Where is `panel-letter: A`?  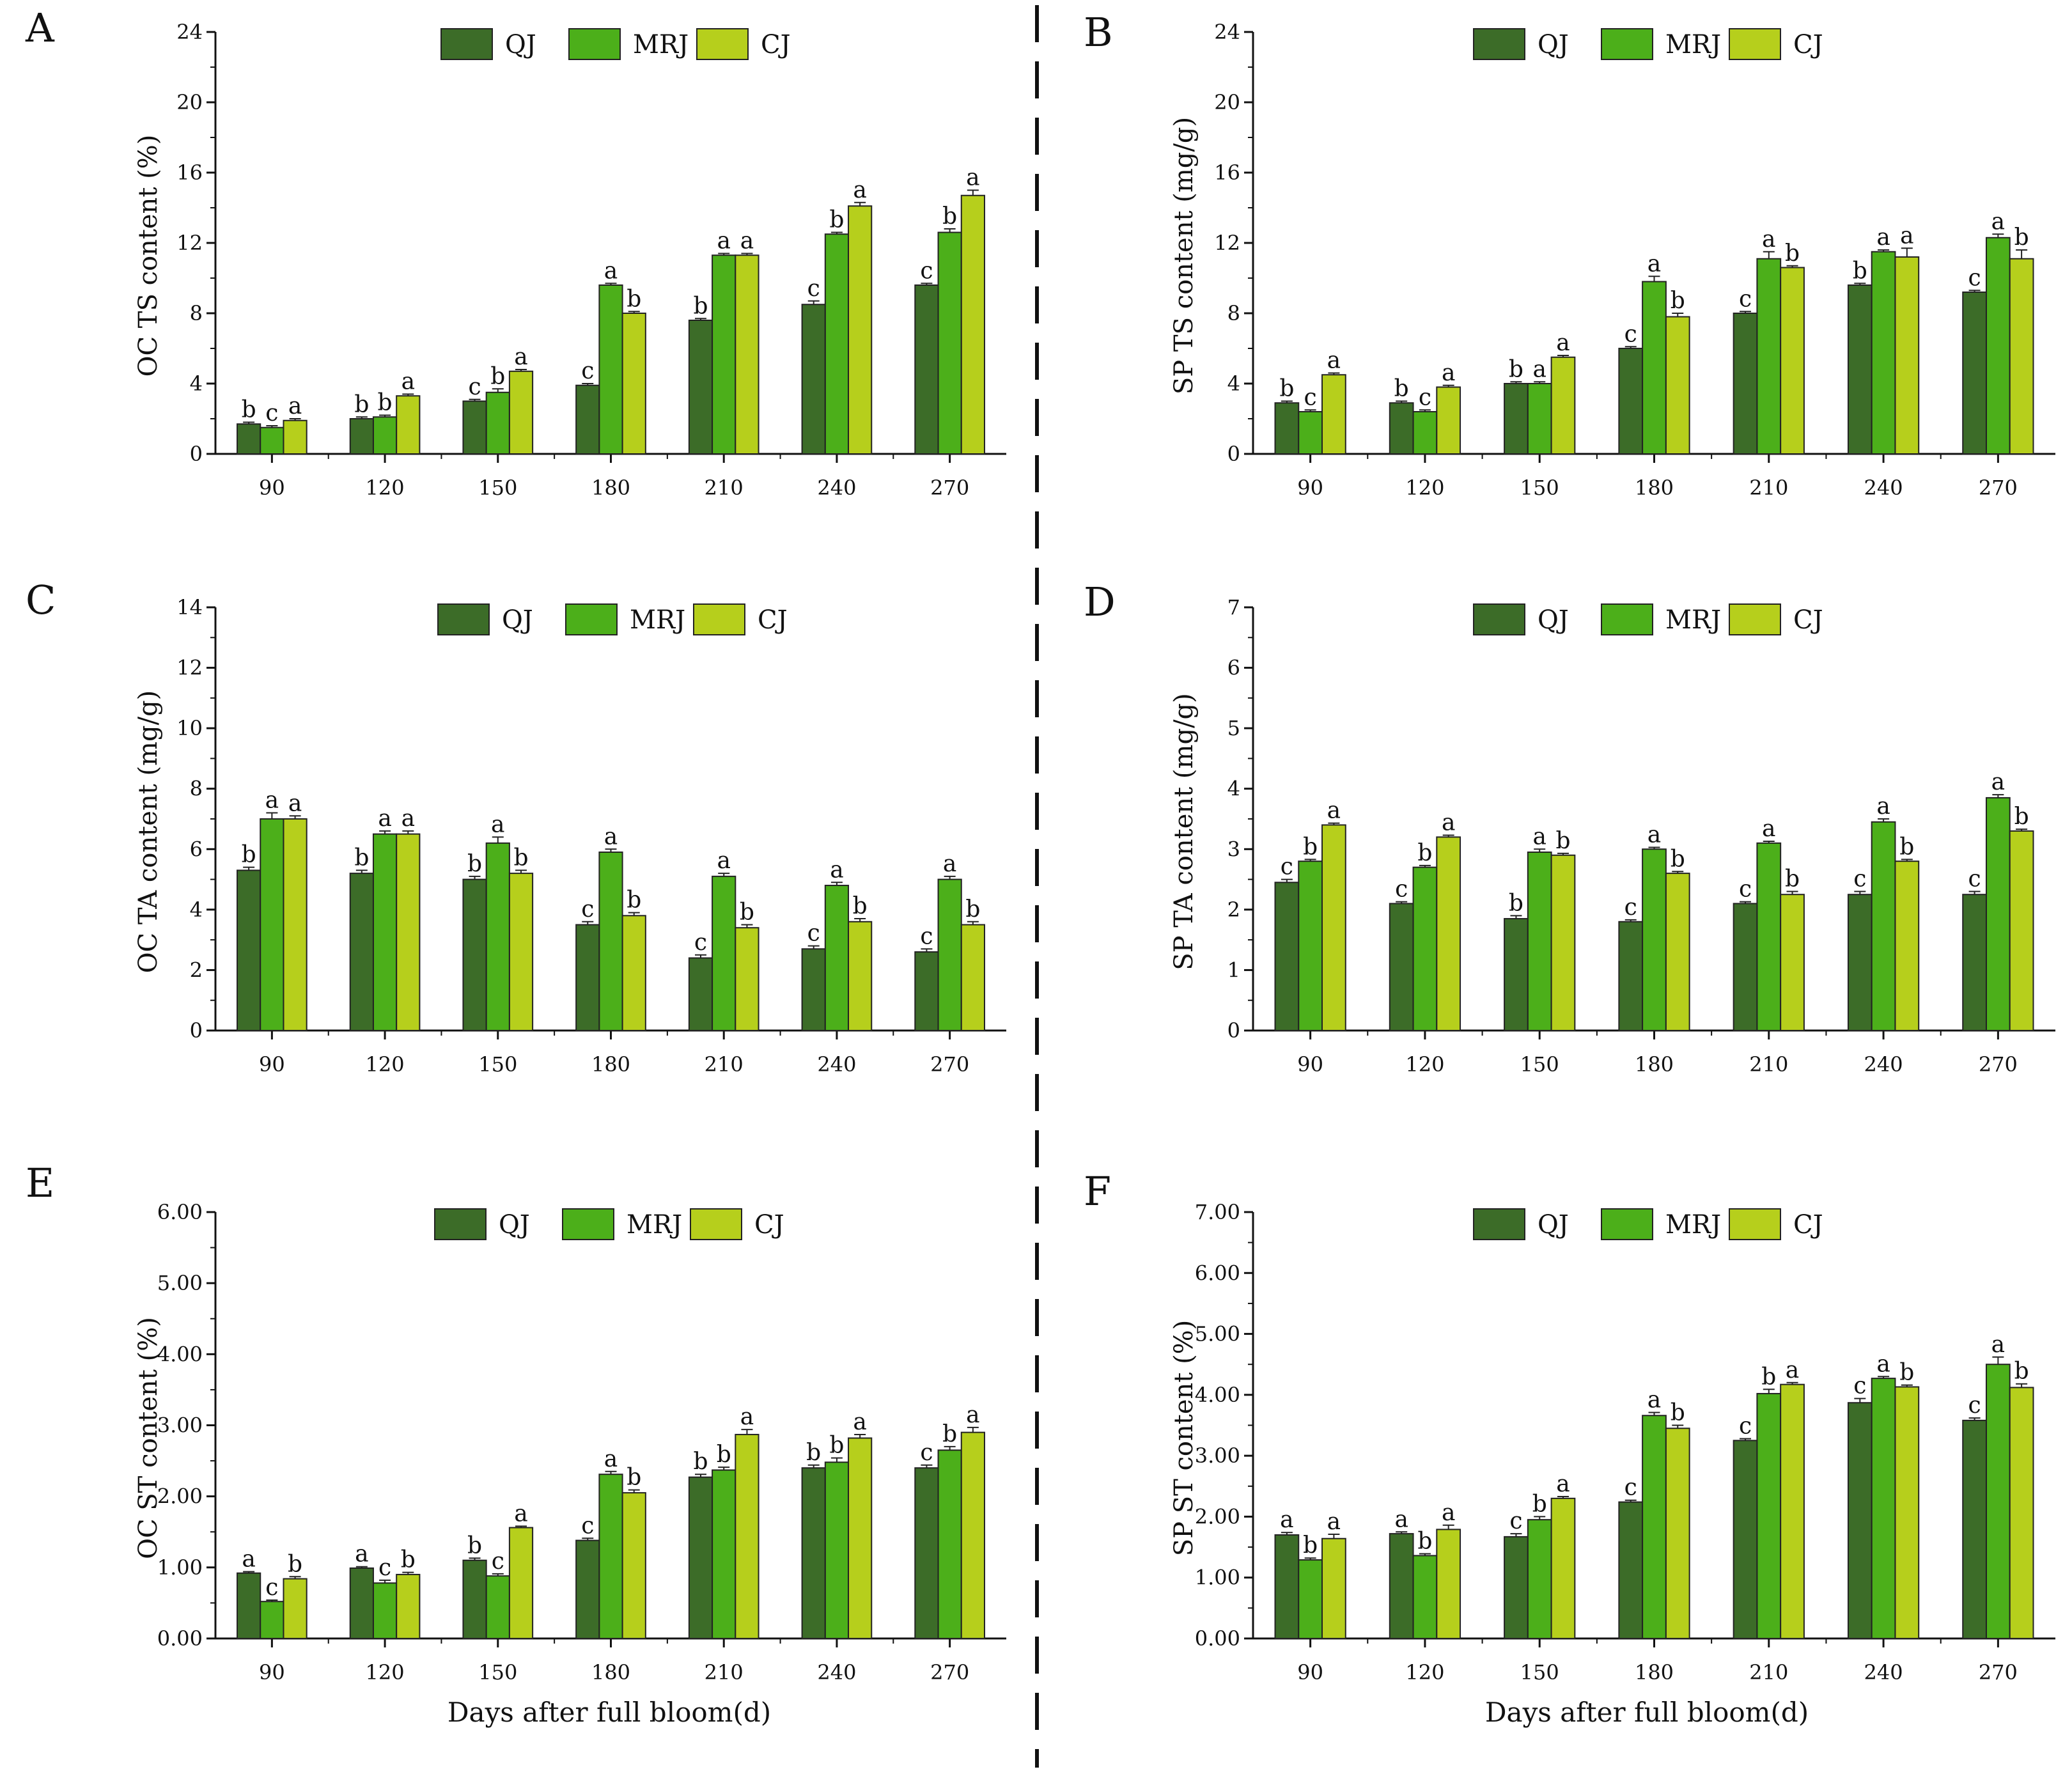
panel-letter: A is located at coordinates (40, 27).